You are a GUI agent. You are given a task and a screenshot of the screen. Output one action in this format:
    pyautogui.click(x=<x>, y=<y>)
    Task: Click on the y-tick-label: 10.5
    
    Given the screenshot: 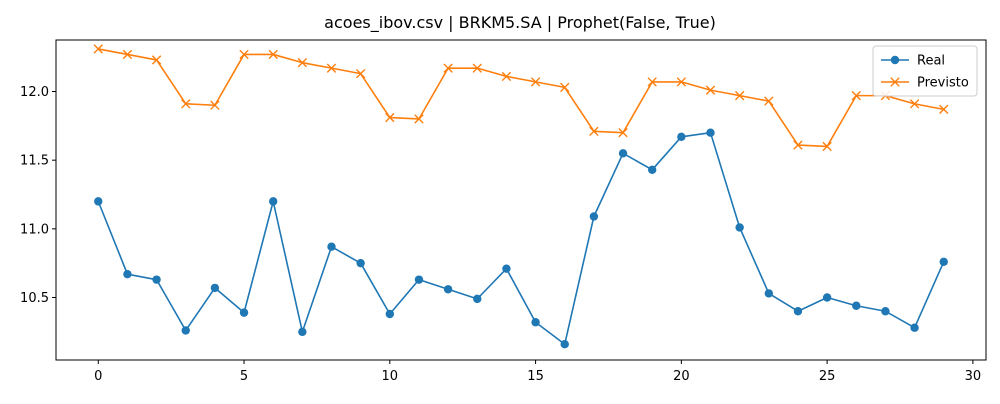 What is the action you would take?
    pyautogui.click(x=34, y=298)
    